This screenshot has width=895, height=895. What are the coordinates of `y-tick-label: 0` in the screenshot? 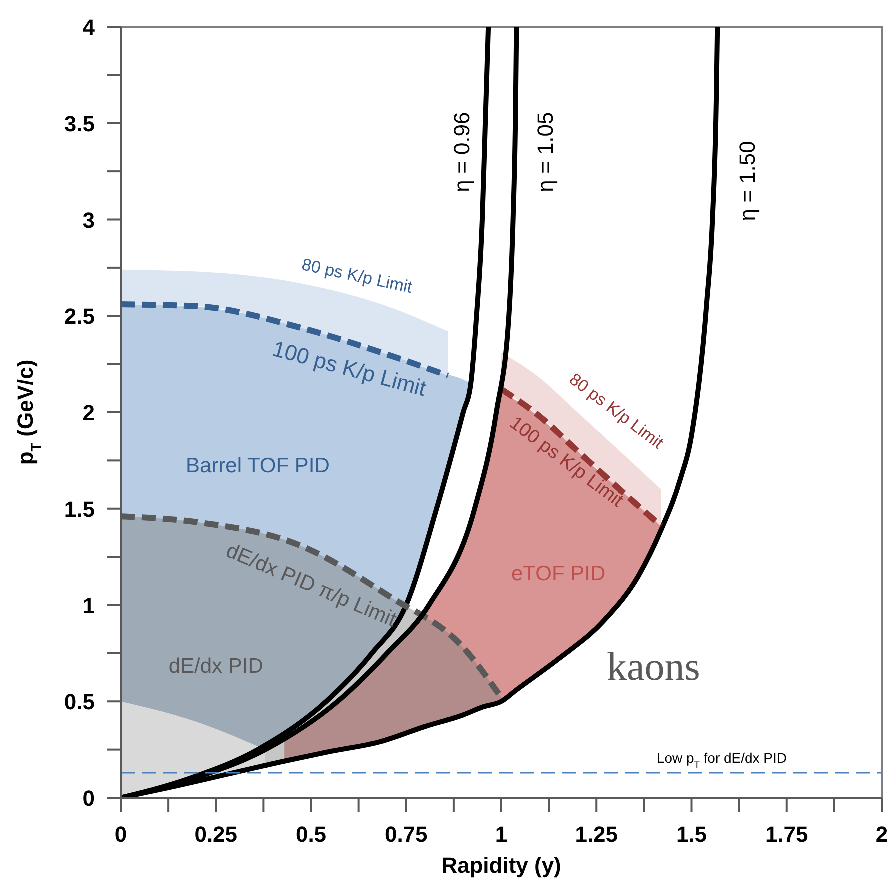 It's located at (88, 798).